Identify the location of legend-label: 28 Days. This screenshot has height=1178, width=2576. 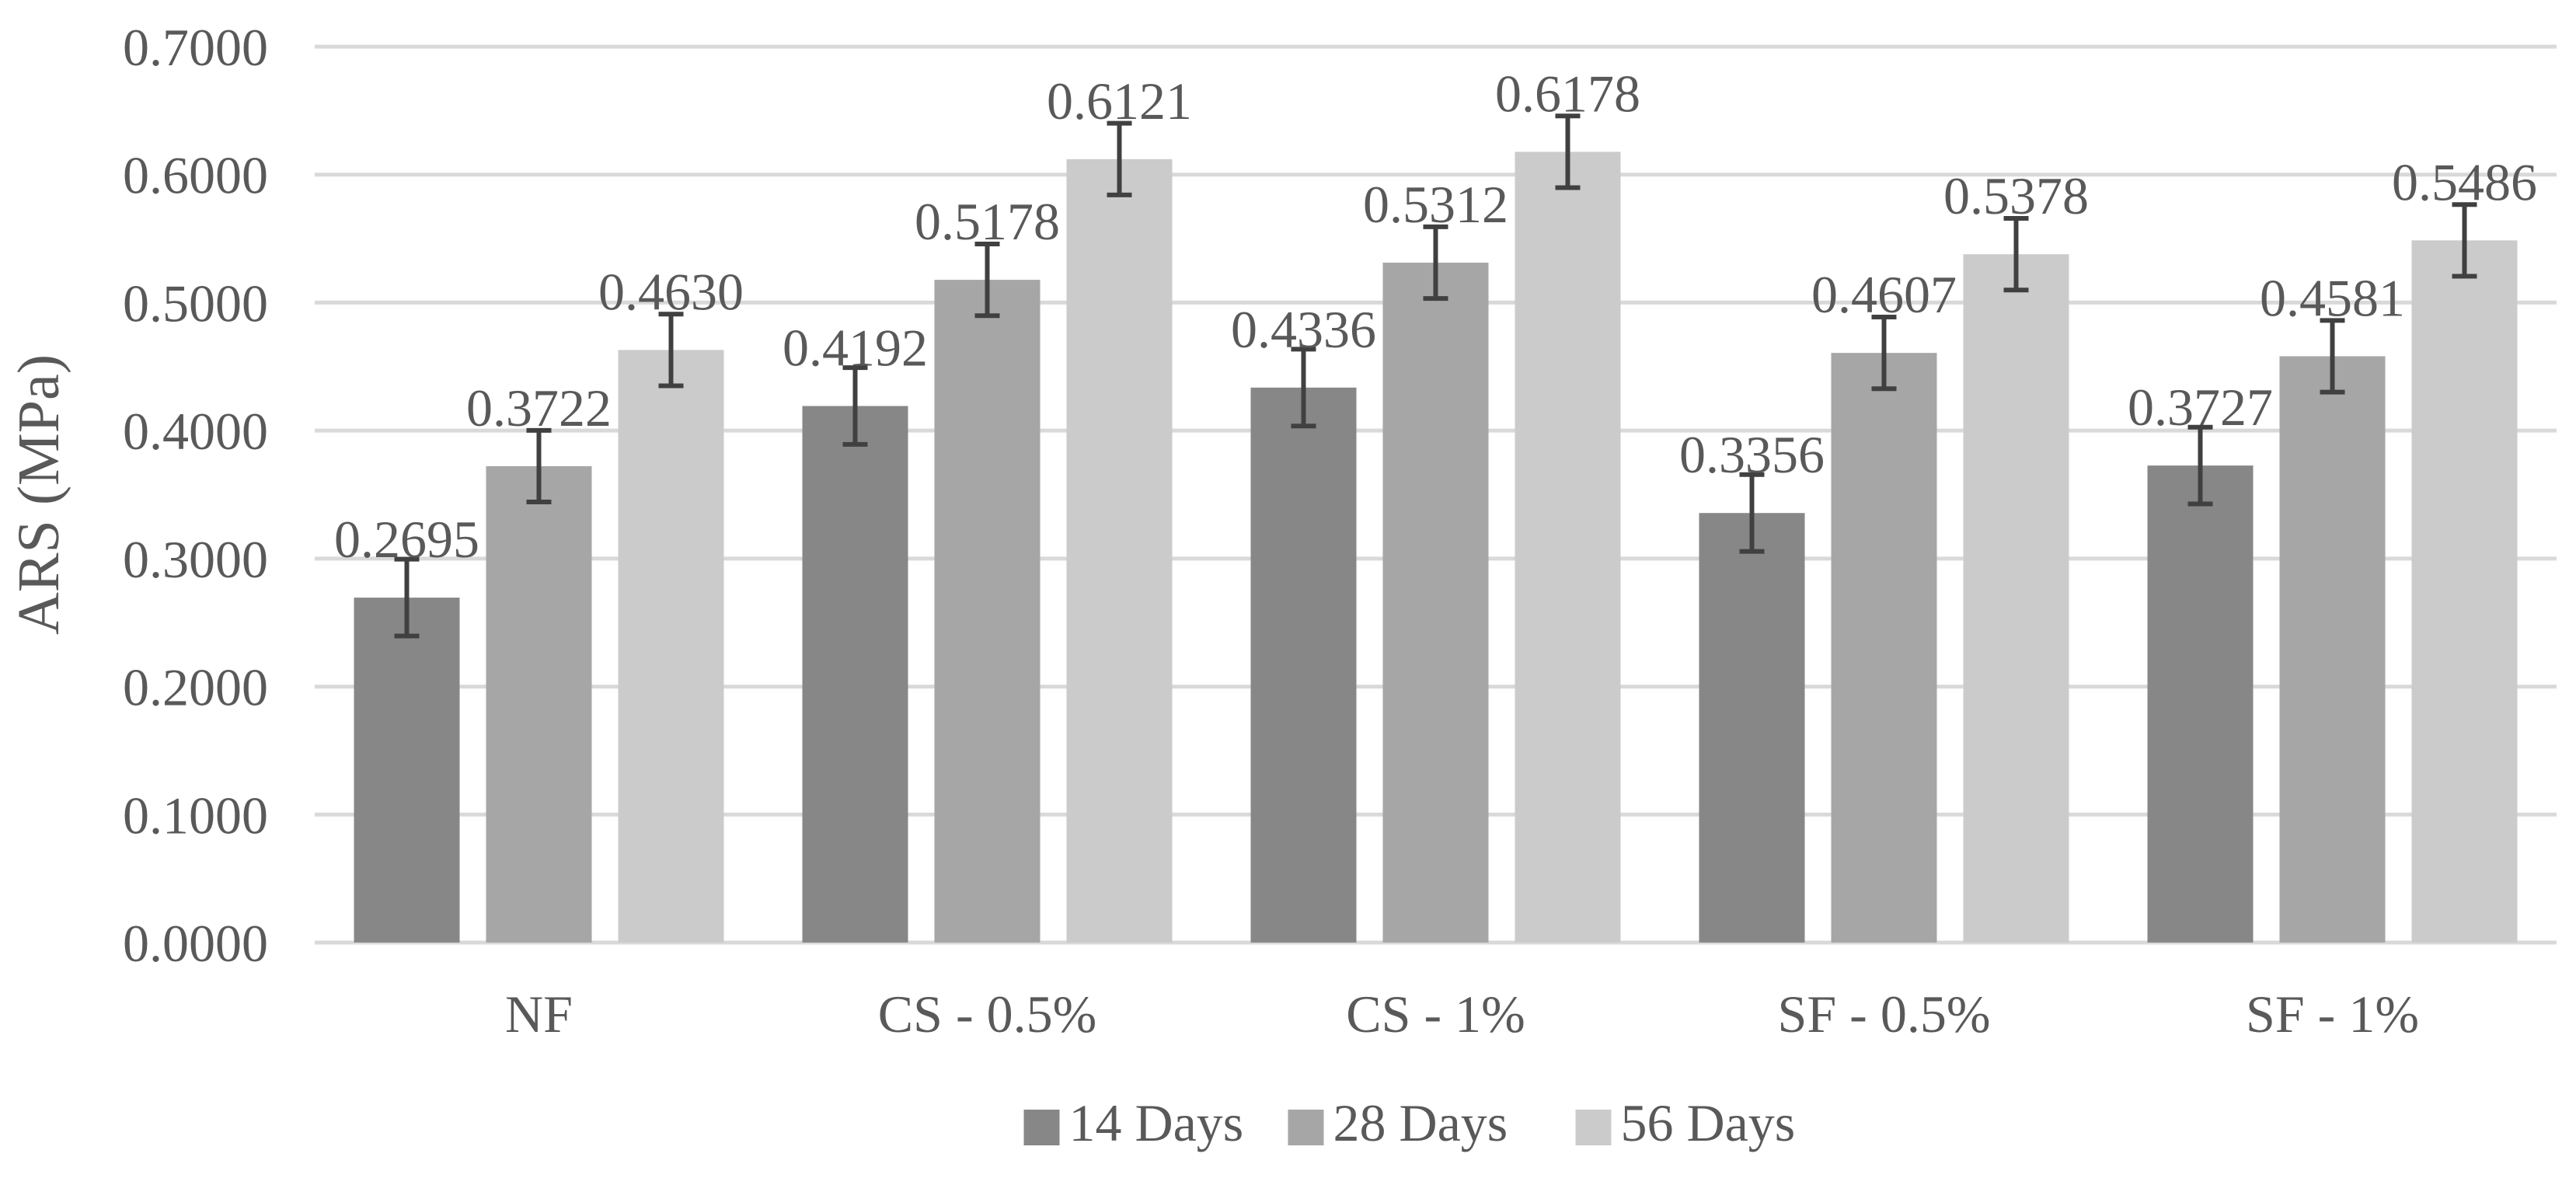
(1420, 1122).